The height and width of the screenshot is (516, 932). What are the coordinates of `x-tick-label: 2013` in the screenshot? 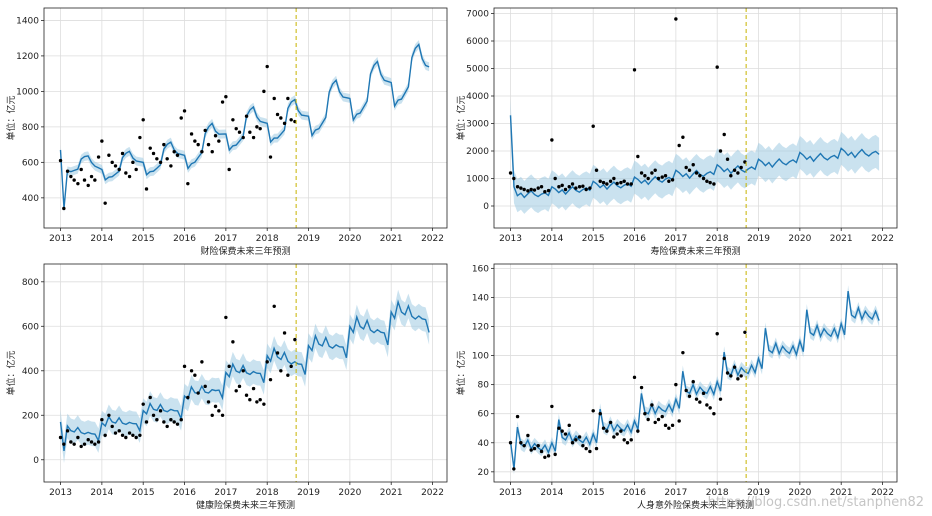 It's located at (60, 493).